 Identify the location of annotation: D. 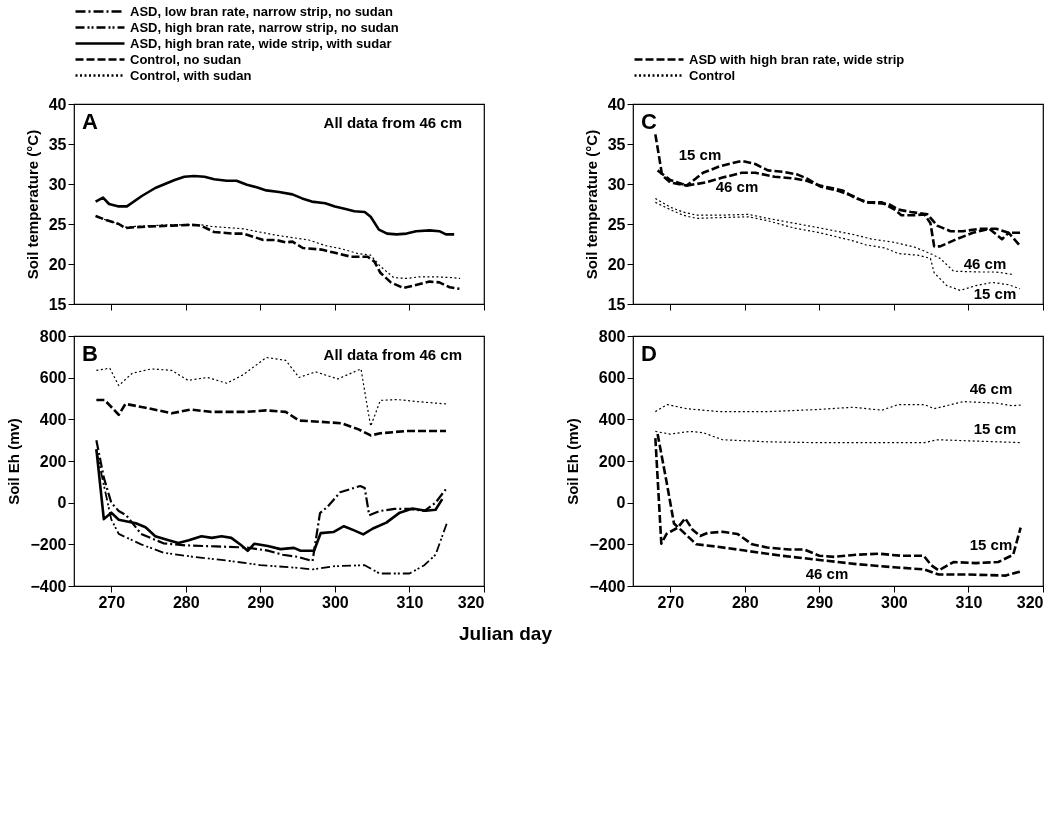
(649, 353).